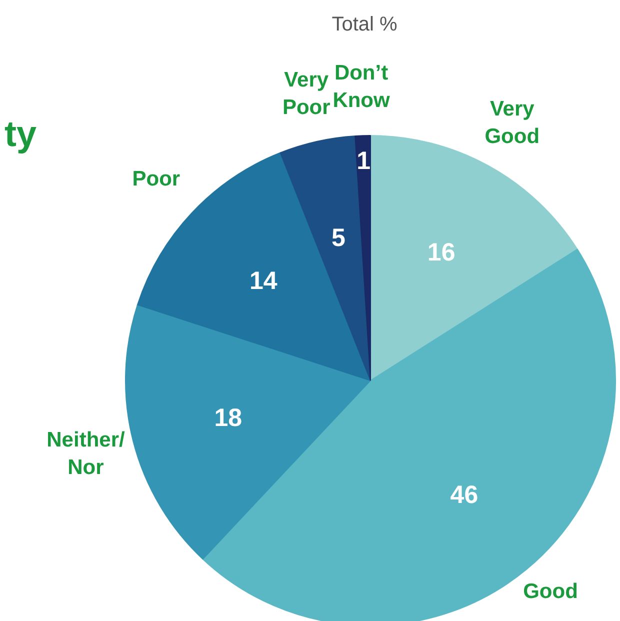 The width and height of the screenshot is (620, 621). I want to click on slice-label: Very Poor, so click(306, 93).